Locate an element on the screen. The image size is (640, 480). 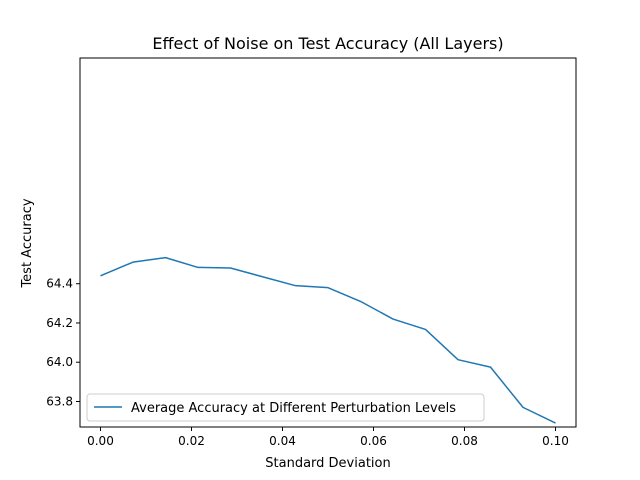
x-tick-label: 0.02 is located at coordinates (191, 441).